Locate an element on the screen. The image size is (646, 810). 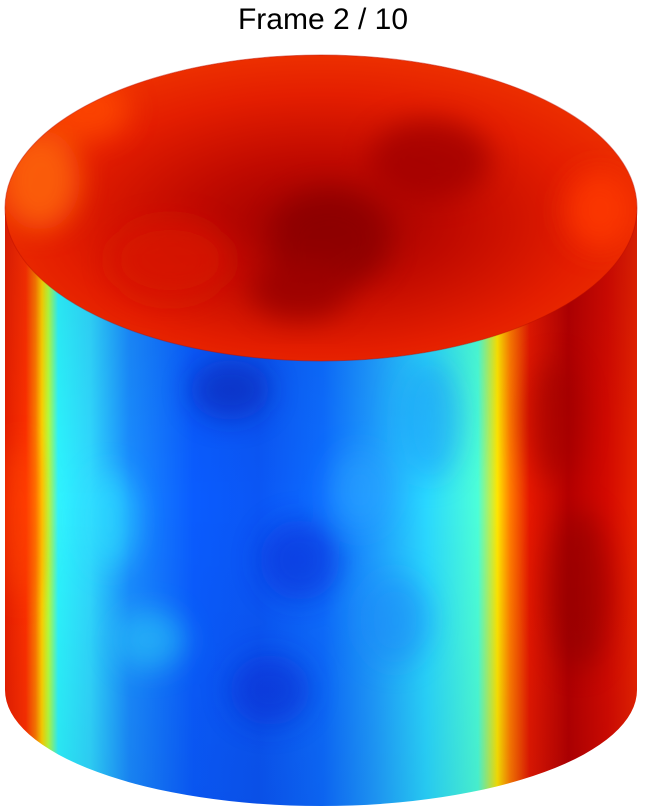
frame-title: Frame 2 / 10 is located at coordinates (323, 19).